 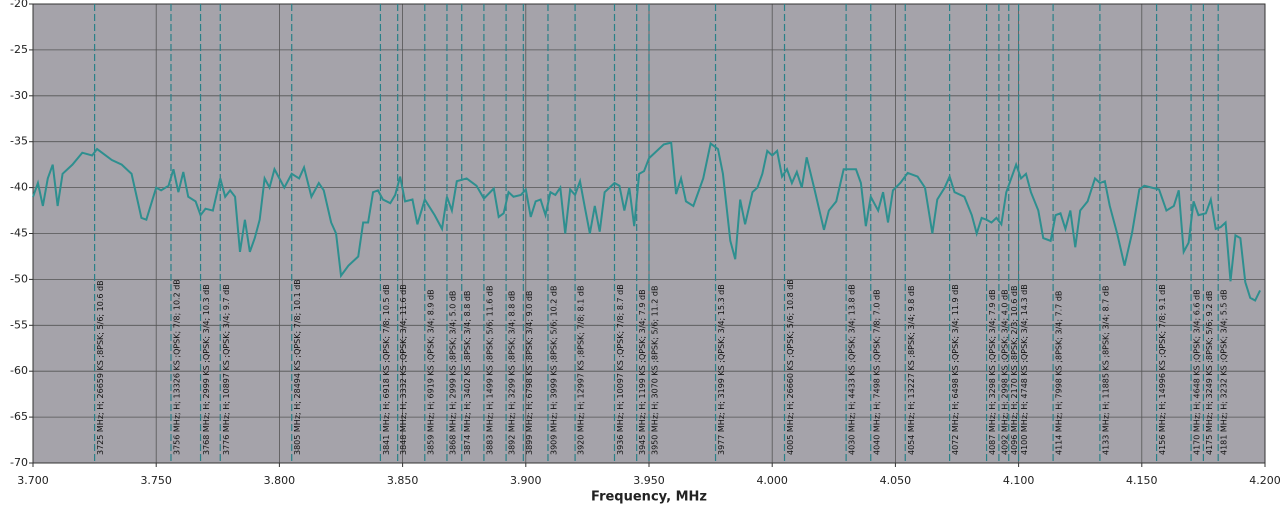 What do you see at coordinates (226, 369) in the screenshot?
I see `marker-label: 3776 MHz; H; 10897 KS ;QPSK; 3/4; 9.7 dB` at bounding box center [226, 369].